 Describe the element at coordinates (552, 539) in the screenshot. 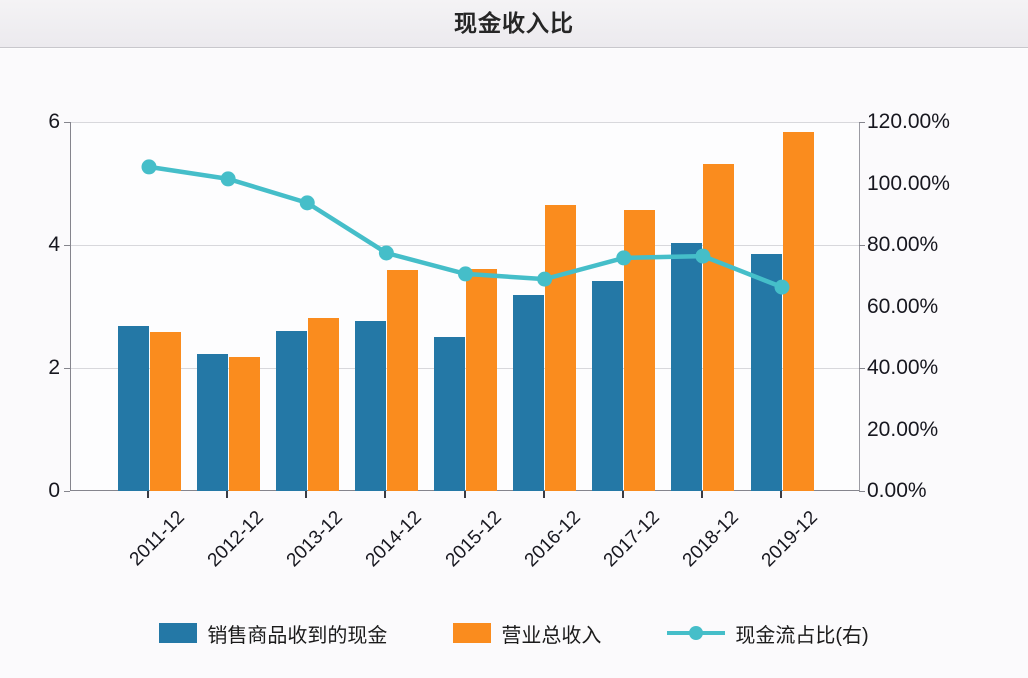

I see `x-axis-label: 2016-12` at that location.